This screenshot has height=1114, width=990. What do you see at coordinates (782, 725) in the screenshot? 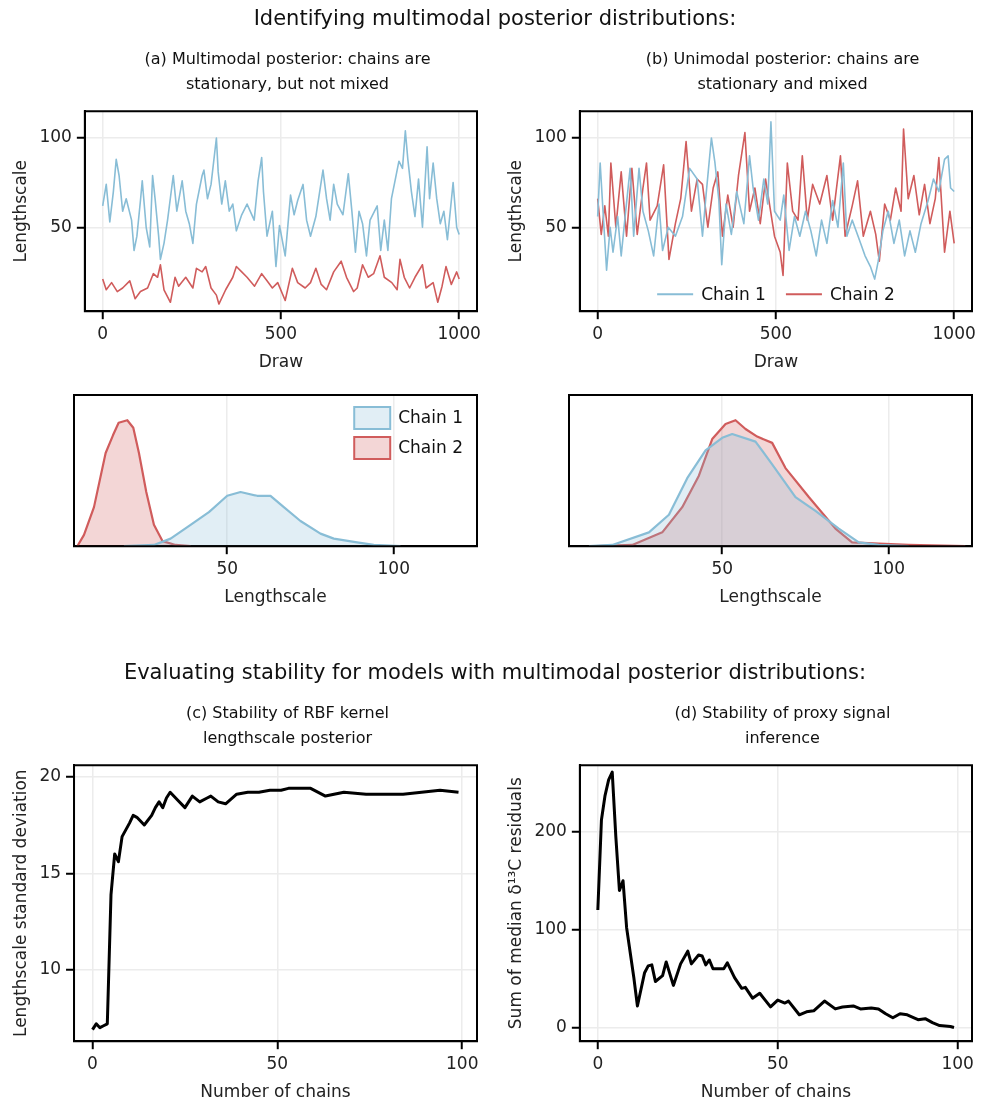
I see `chart-title: (d) Stability of proxy signal inference` at bounding box center [782, 725].